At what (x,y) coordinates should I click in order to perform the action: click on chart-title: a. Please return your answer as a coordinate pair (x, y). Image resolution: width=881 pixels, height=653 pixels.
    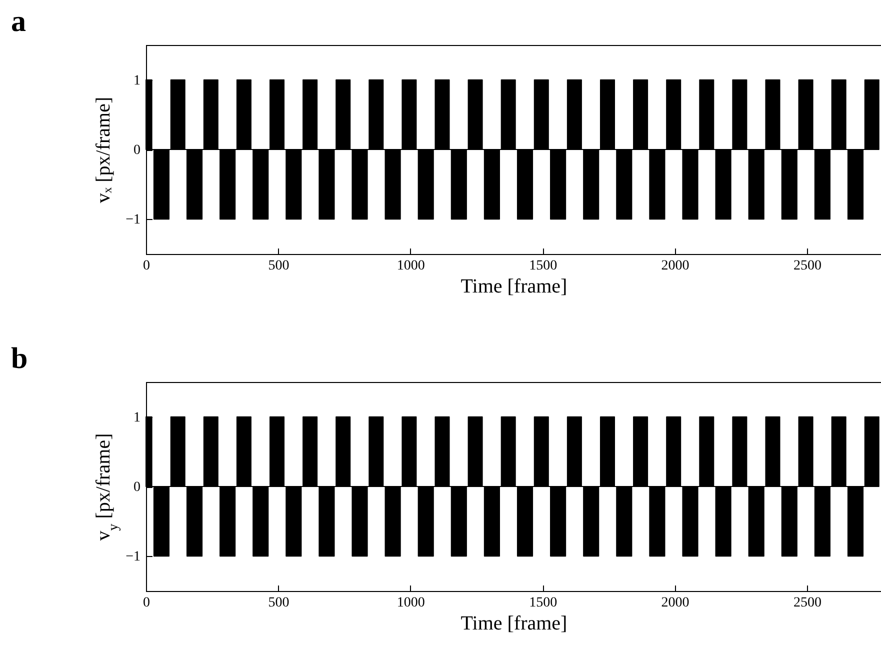
    Looking at the image, I should click on (18, 21).